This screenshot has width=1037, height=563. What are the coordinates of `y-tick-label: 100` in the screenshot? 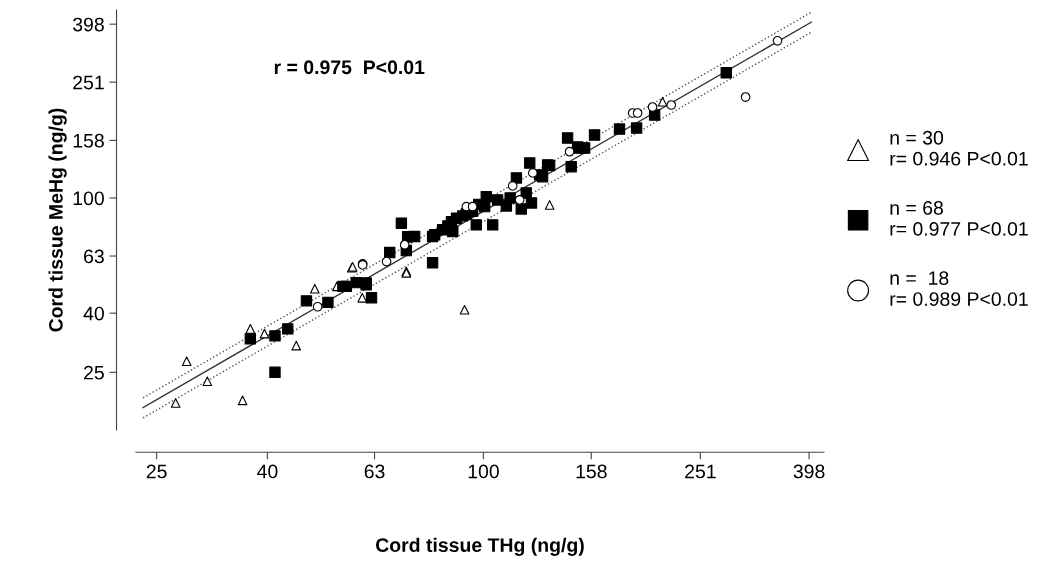 It's located at (88, 198).